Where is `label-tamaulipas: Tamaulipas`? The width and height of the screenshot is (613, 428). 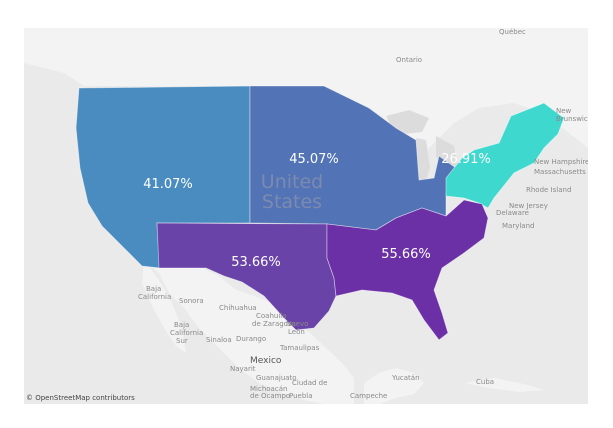 label-tamaulipas: Tamaulipas is located at coordinates (299, 348).